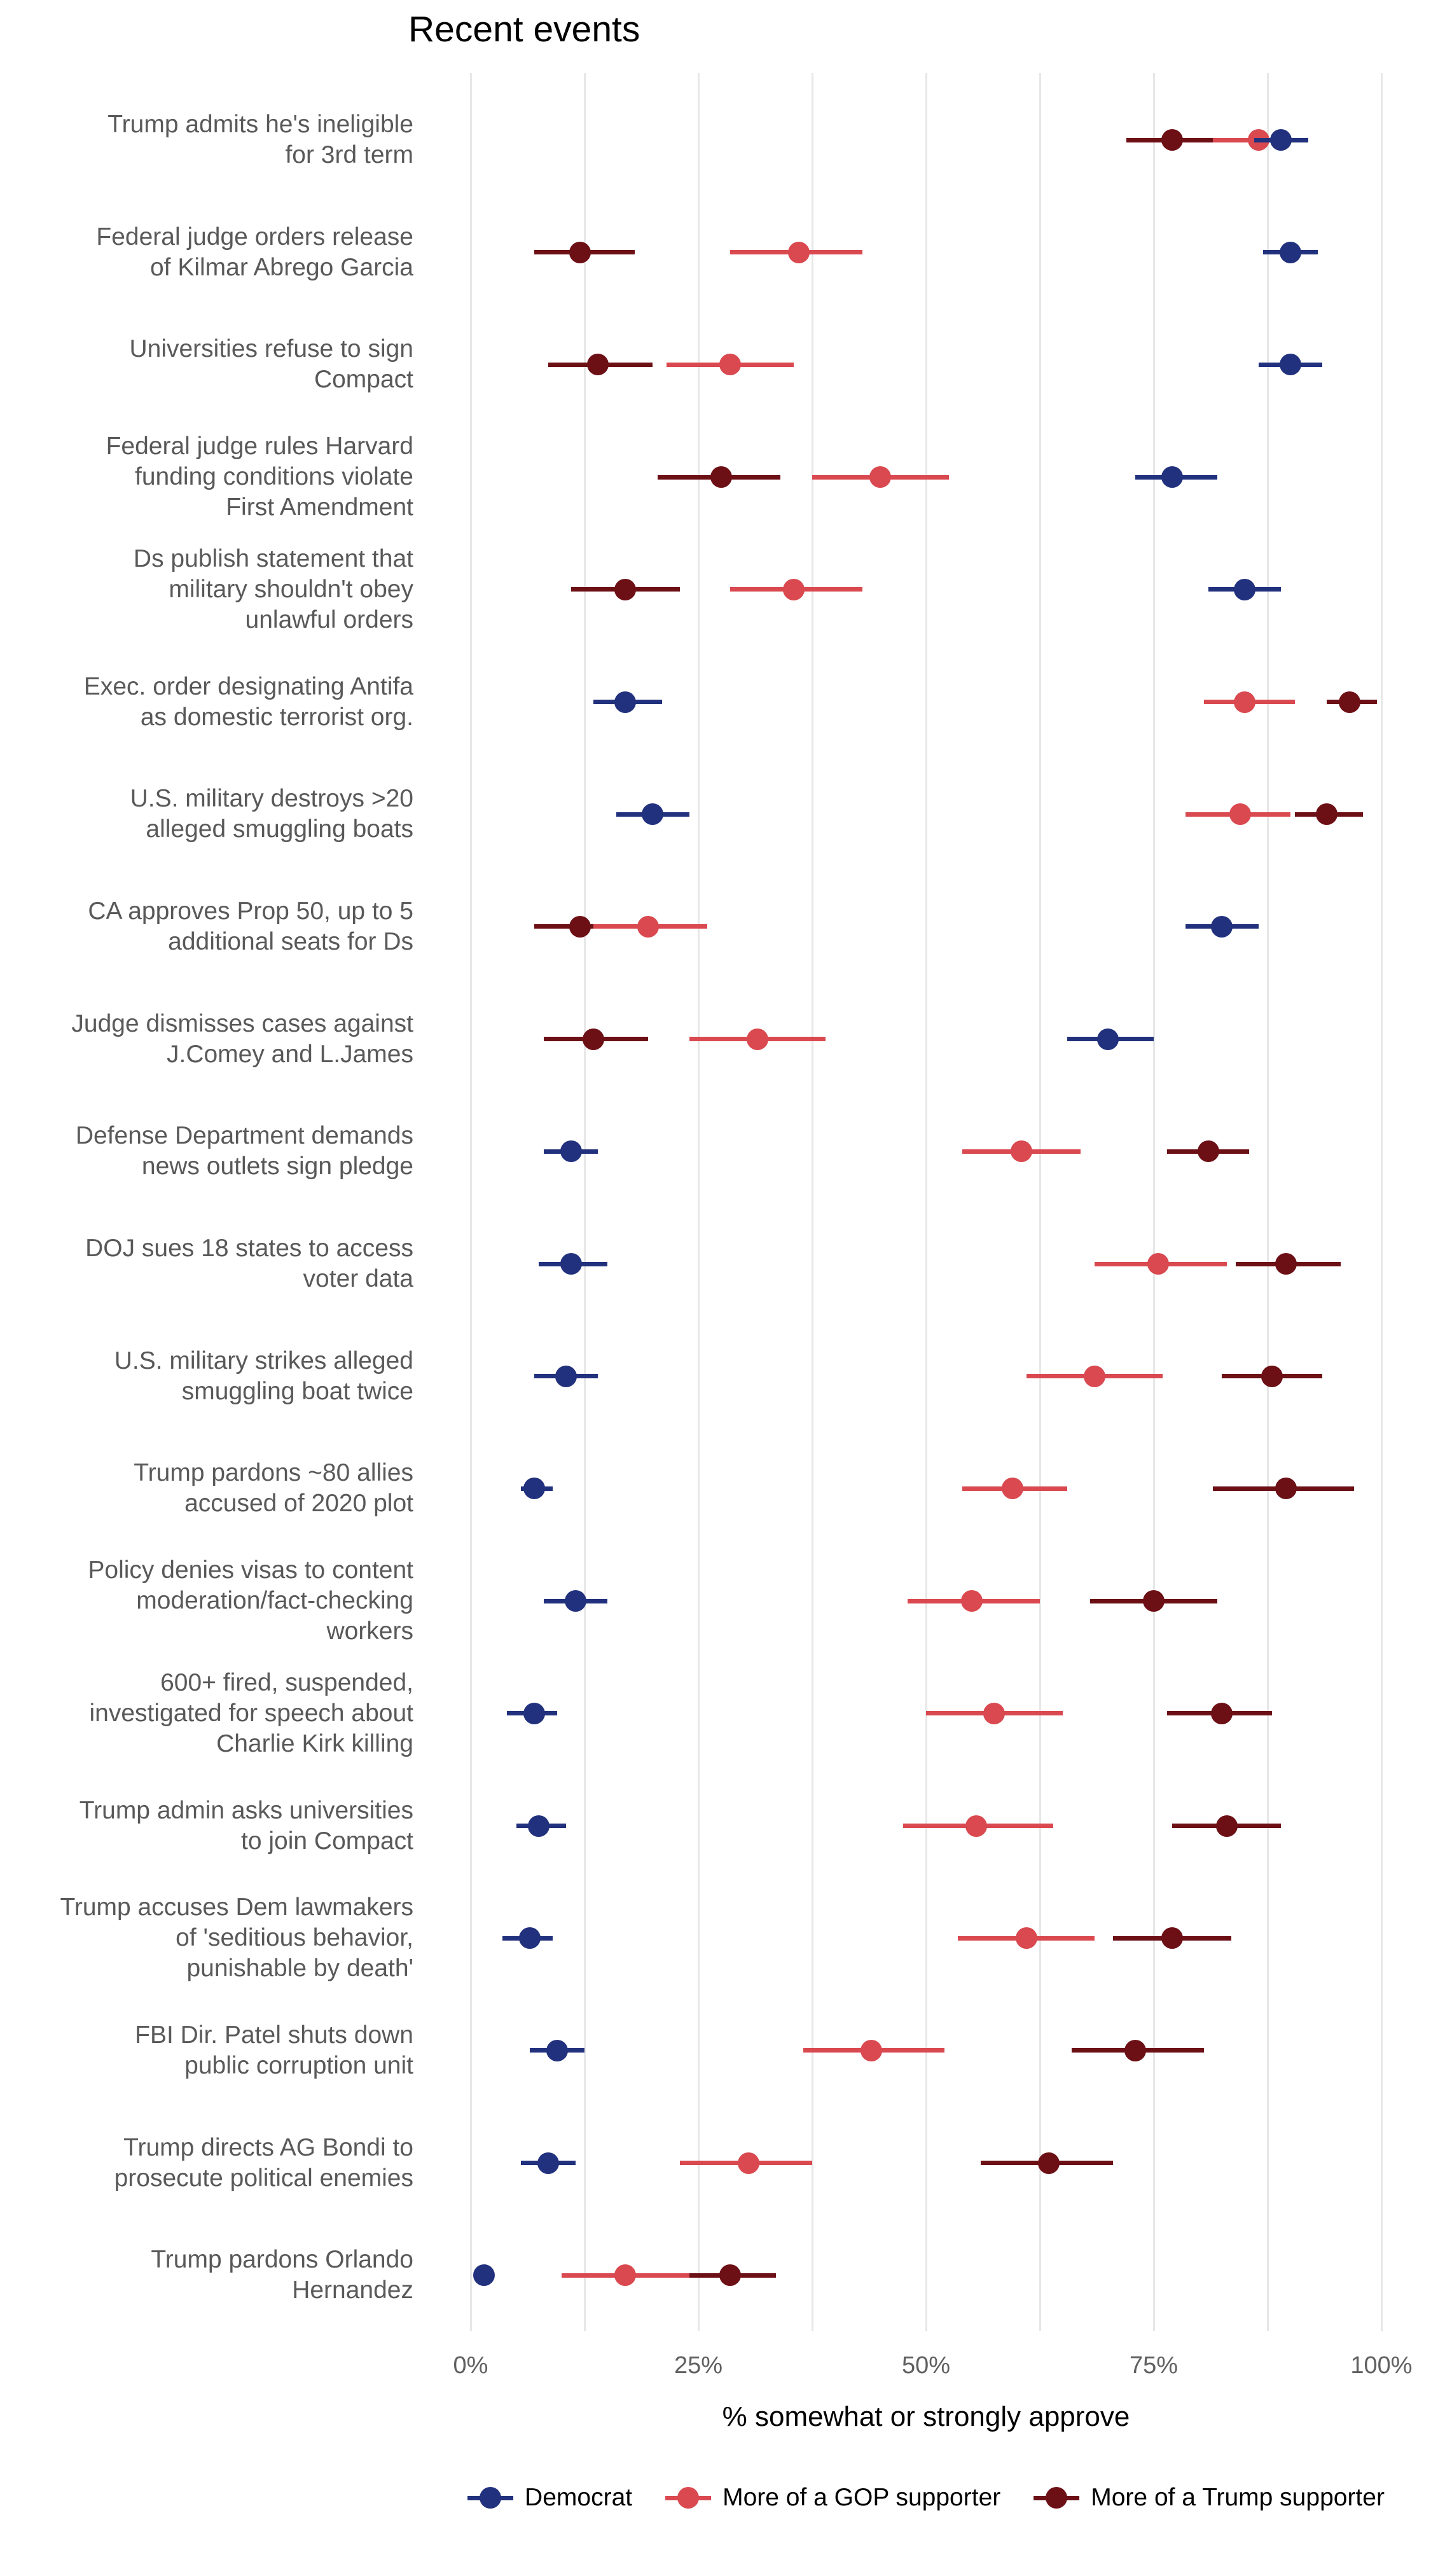 This screenshot has width=1431, height=2576. I want to click on row-label-line: Trump pardons ~80 allies, so click(274, 1473).